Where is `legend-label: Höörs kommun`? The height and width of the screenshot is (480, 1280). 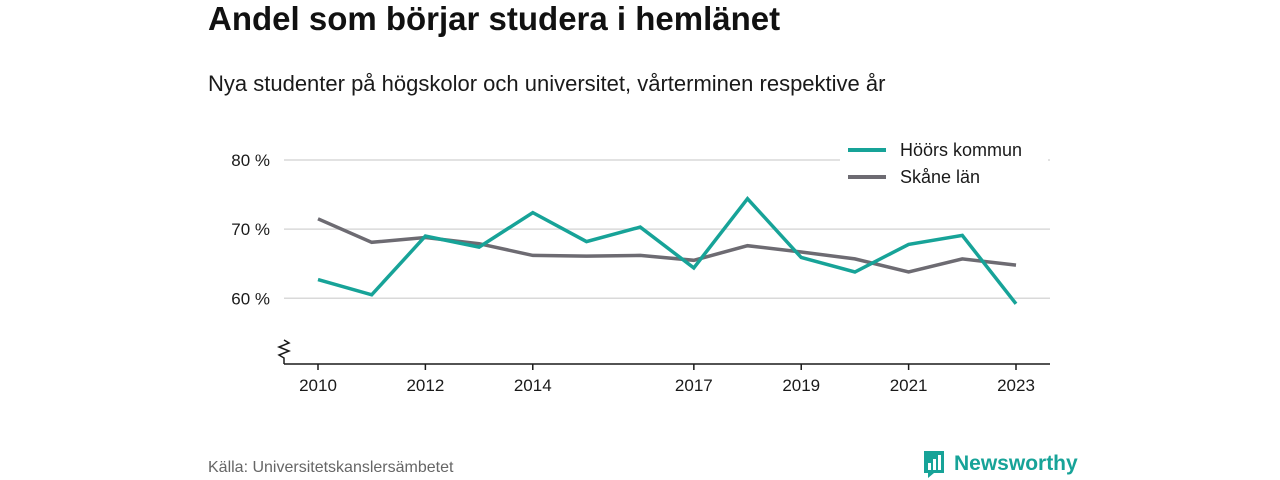 legend-label: Höörs kommun is located at coordinates (961, 150).